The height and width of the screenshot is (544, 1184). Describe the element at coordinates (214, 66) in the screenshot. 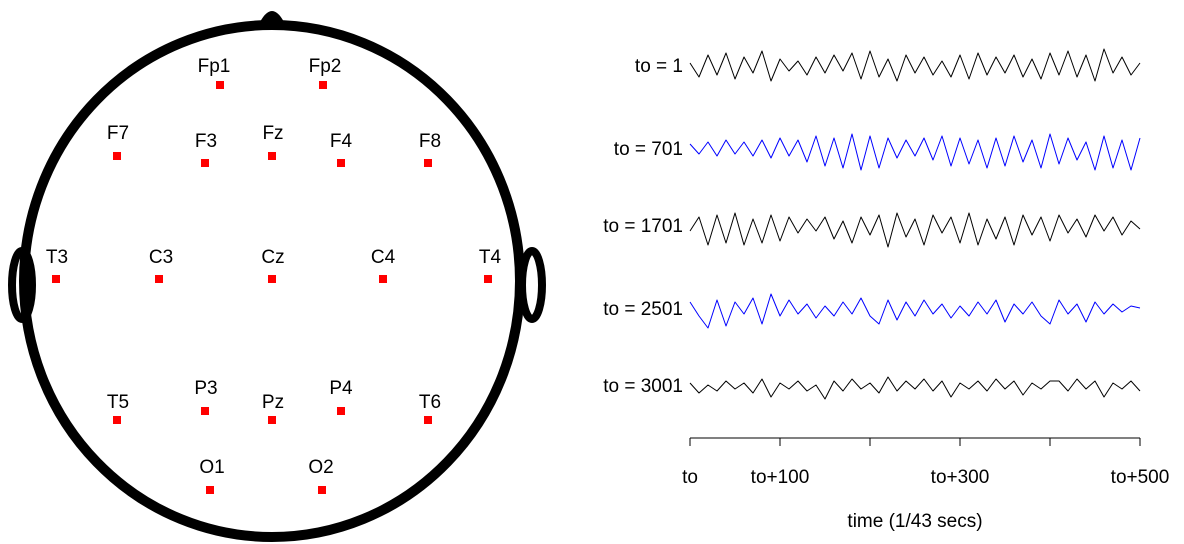

I see `electrode-label: Fp1` at that location.